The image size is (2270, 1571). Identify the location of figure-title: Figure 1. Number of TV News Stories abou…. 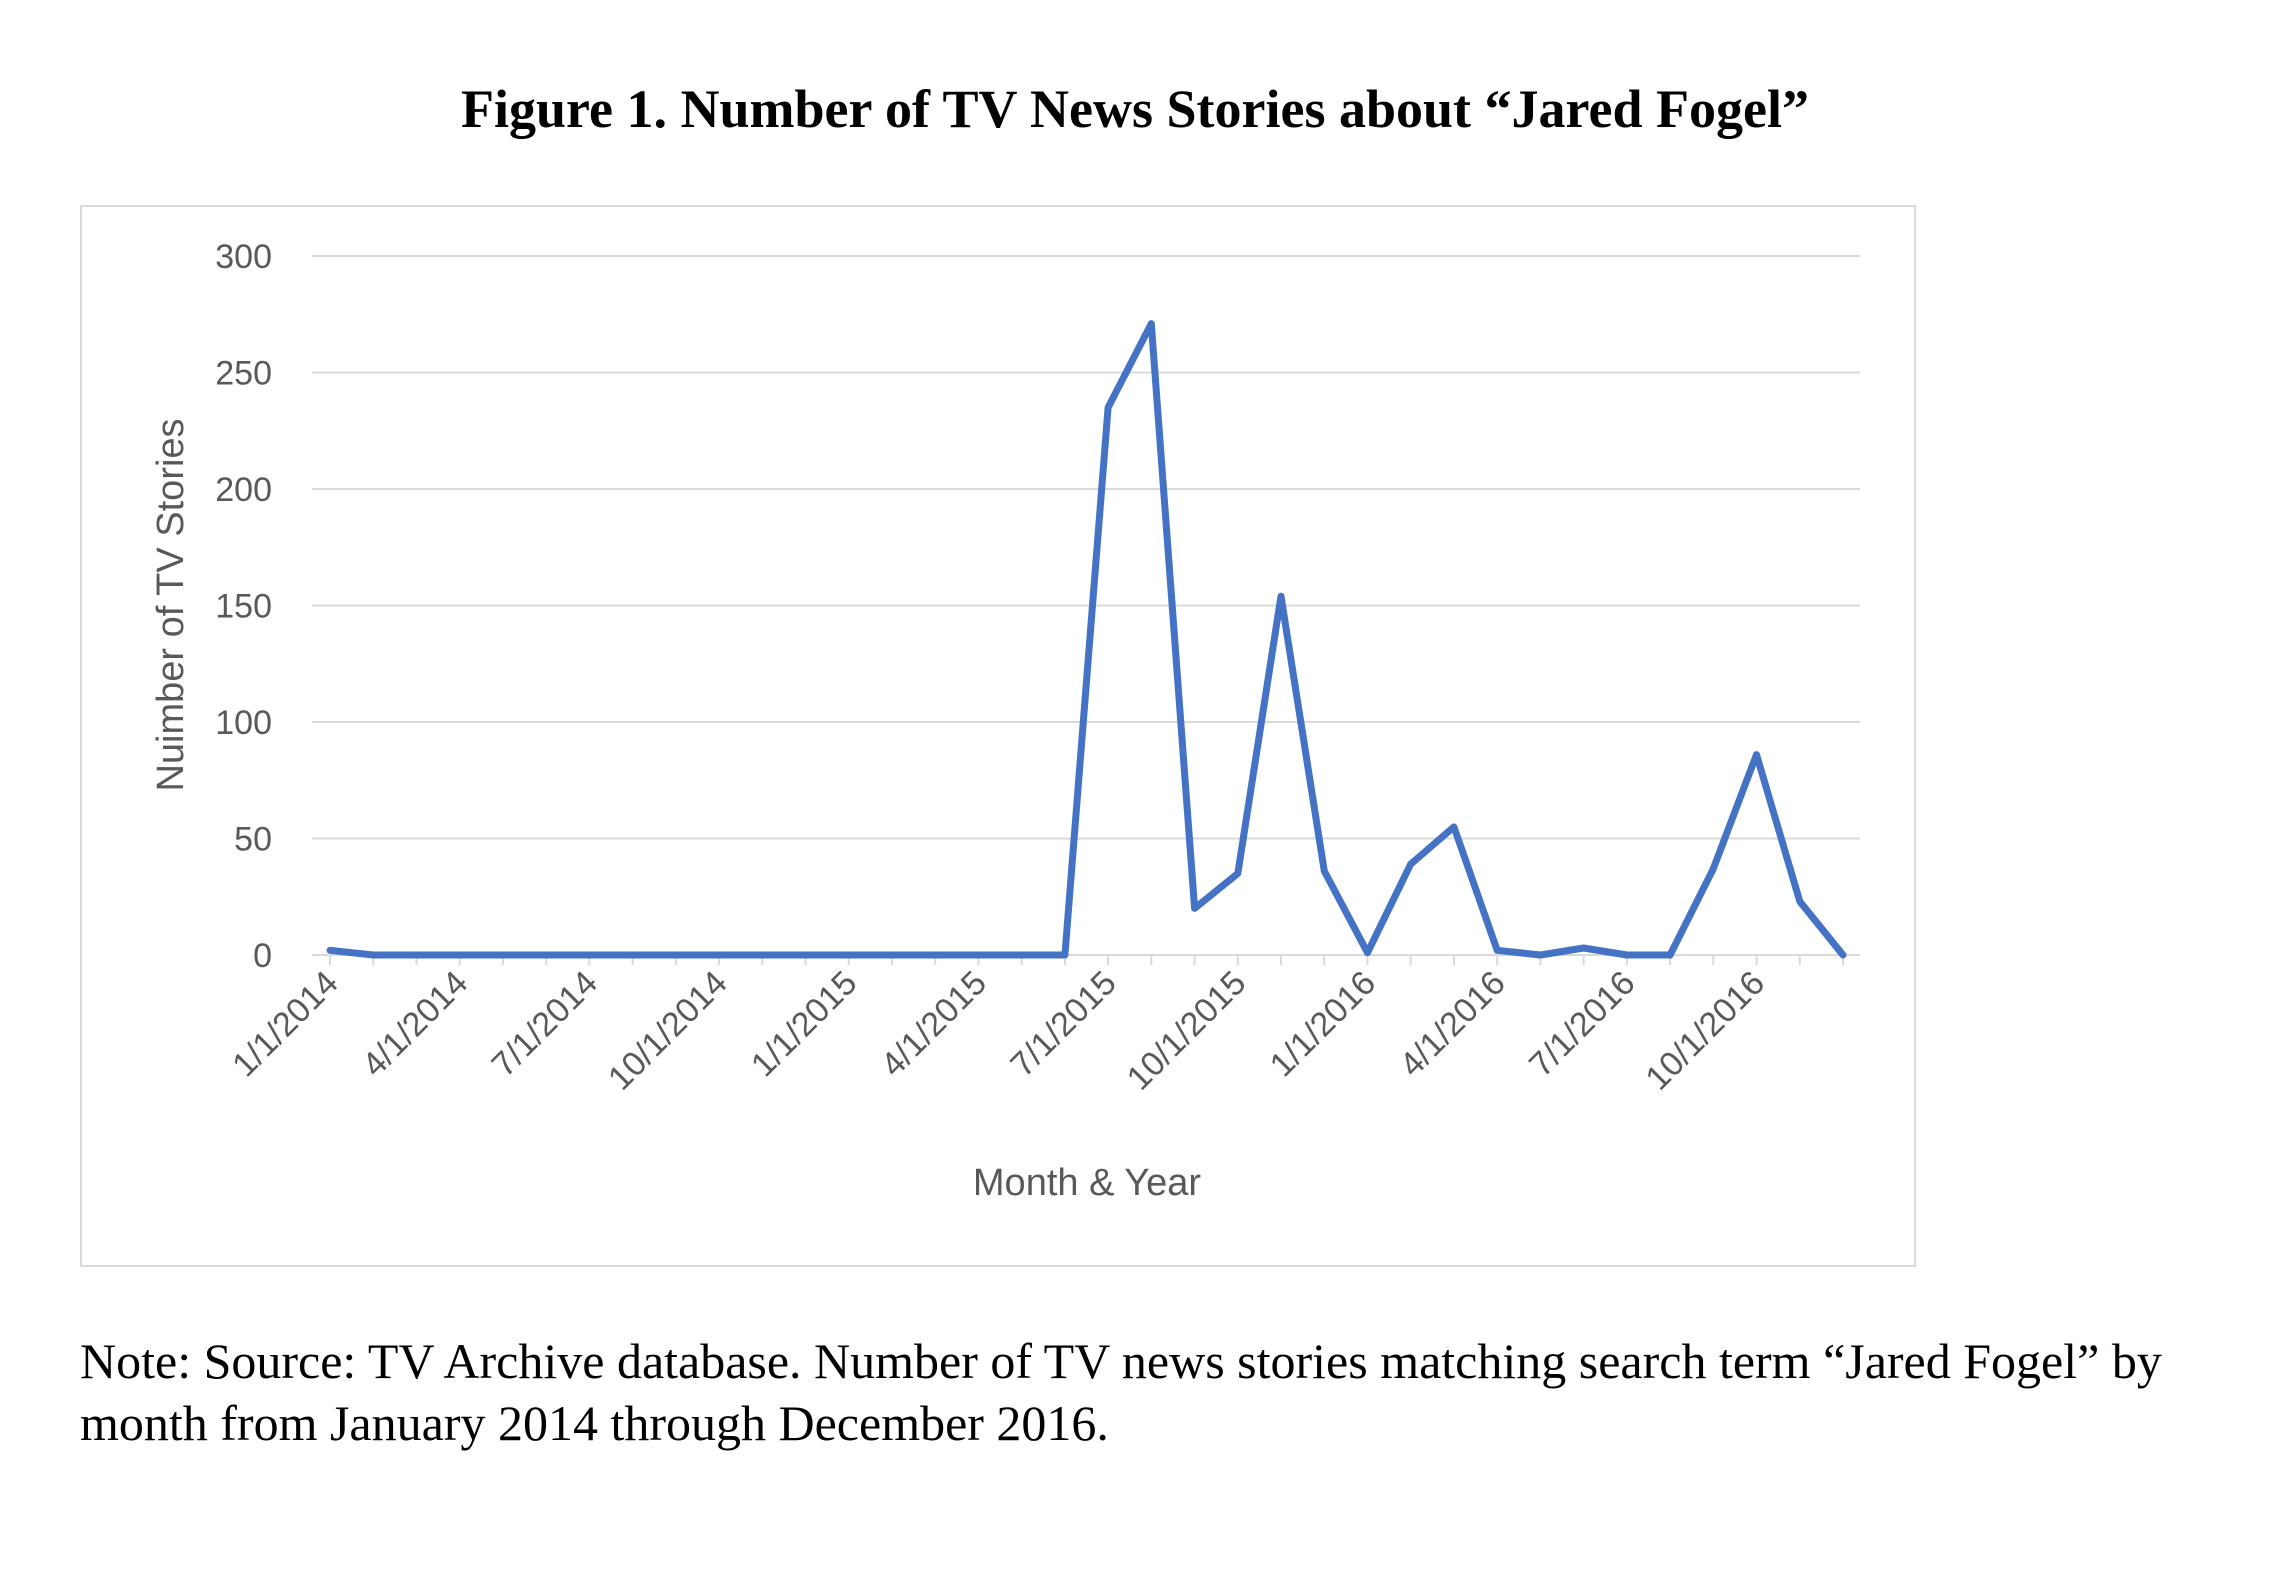
(1135, 109).